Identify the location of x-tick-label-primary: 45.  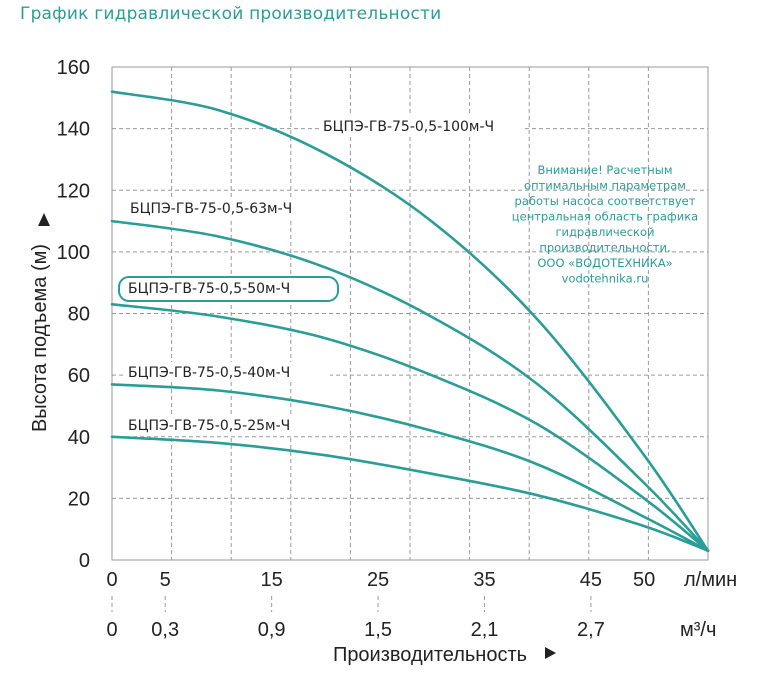
(591, 580).